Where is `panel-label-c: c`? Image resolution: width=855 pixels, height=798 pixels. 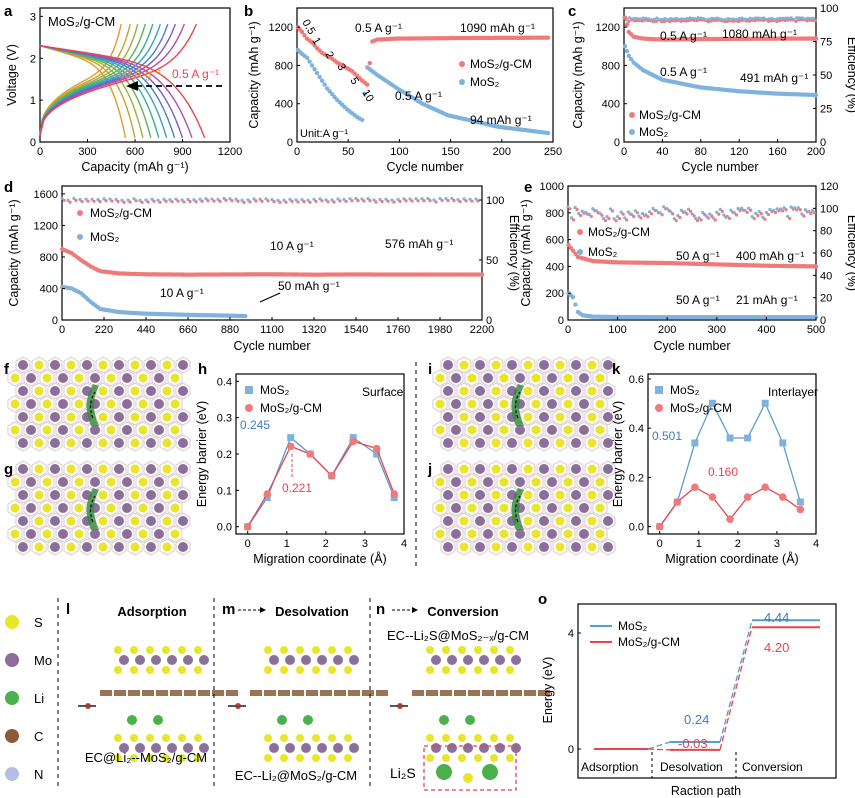 panel-label-c: c is located at coordinates (572, 11).